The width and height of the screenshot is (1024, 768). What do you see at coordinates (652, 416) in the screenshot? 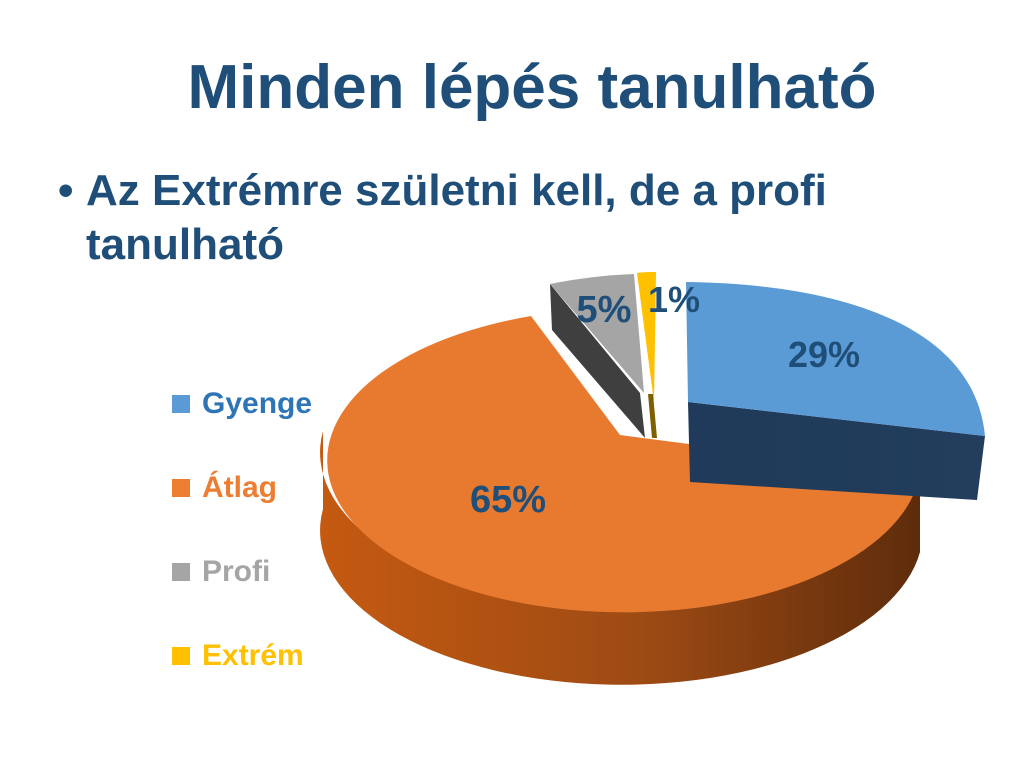
I see `pie-slice-side-extrem` at bounding box center [652, 416].